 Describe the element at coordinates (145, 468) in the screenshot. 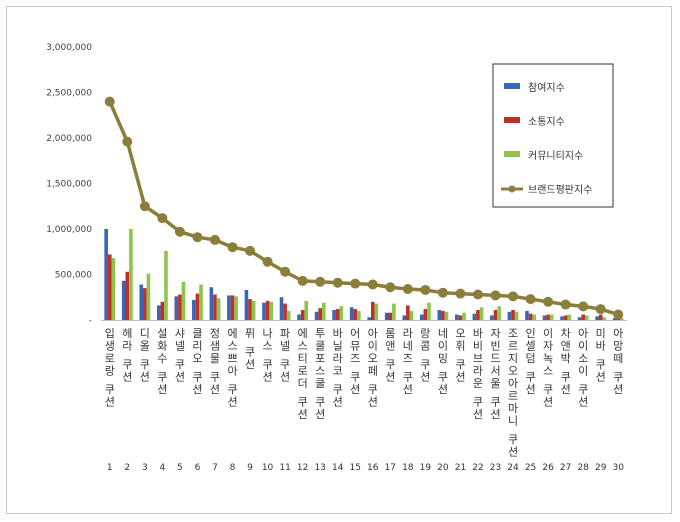

I see `x-rank-label: 3` at that location.